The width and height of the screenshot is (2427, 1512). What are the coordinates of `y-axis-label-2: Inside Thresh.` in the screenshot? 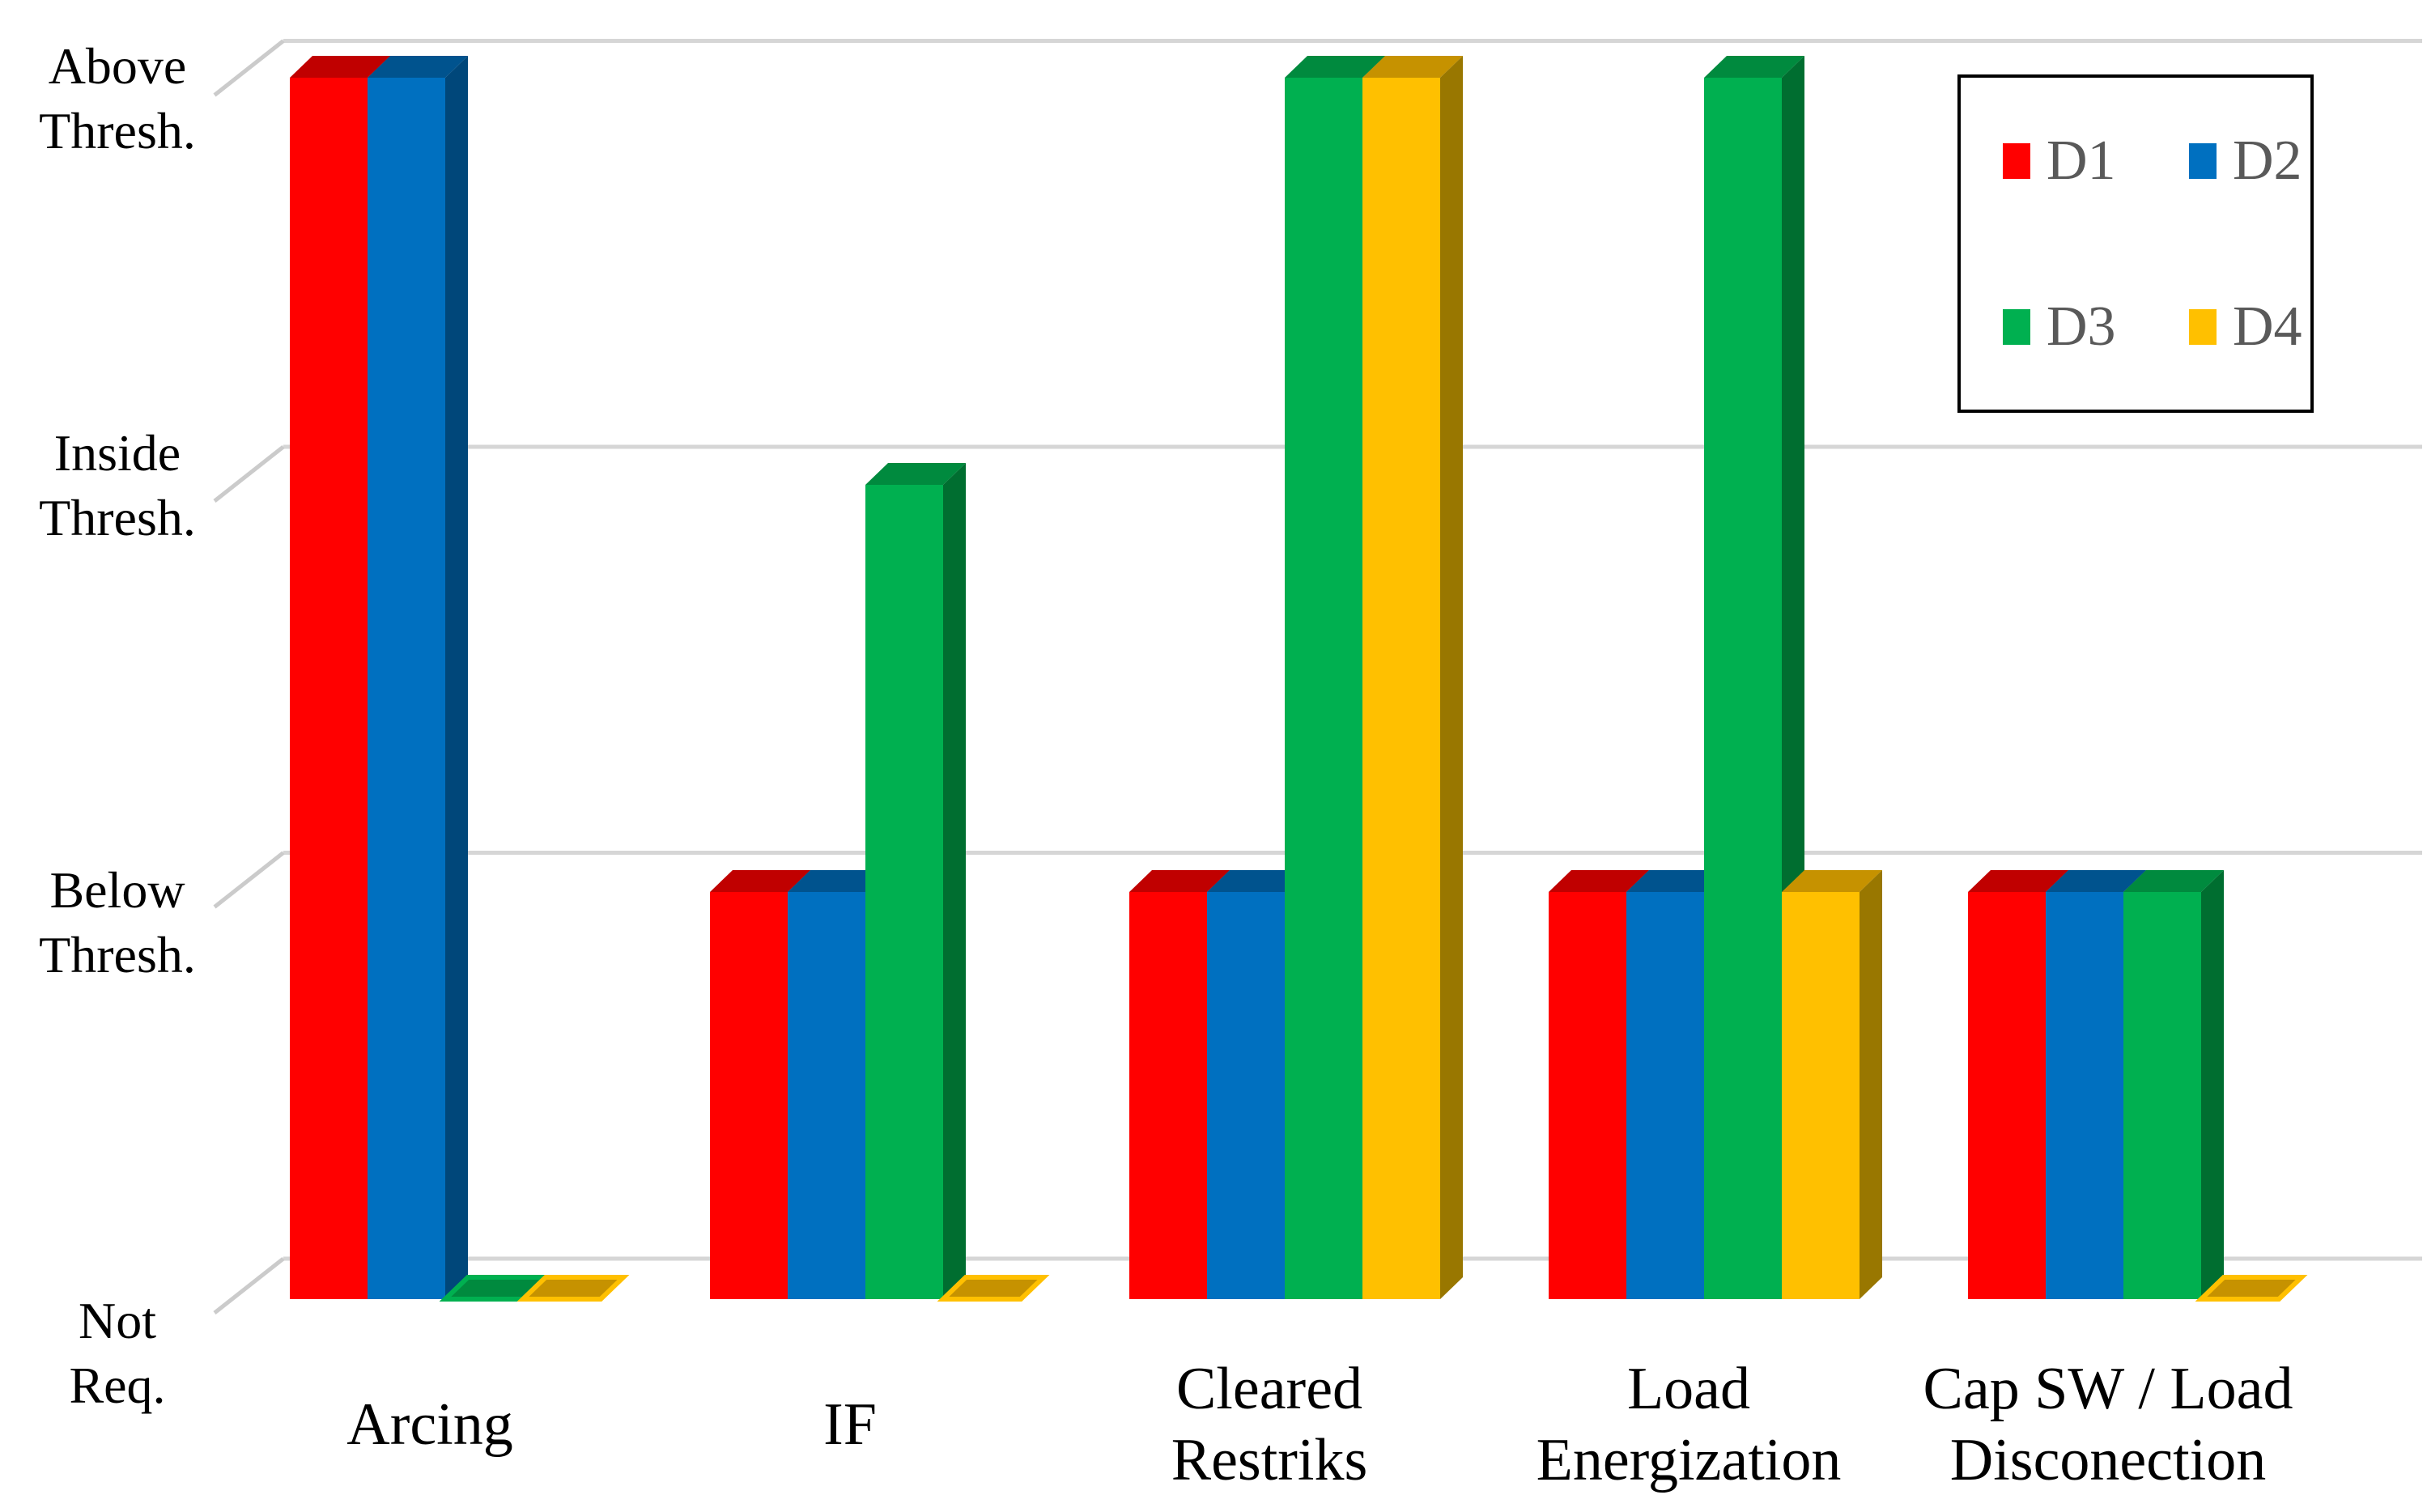 It's located at (117, 485).